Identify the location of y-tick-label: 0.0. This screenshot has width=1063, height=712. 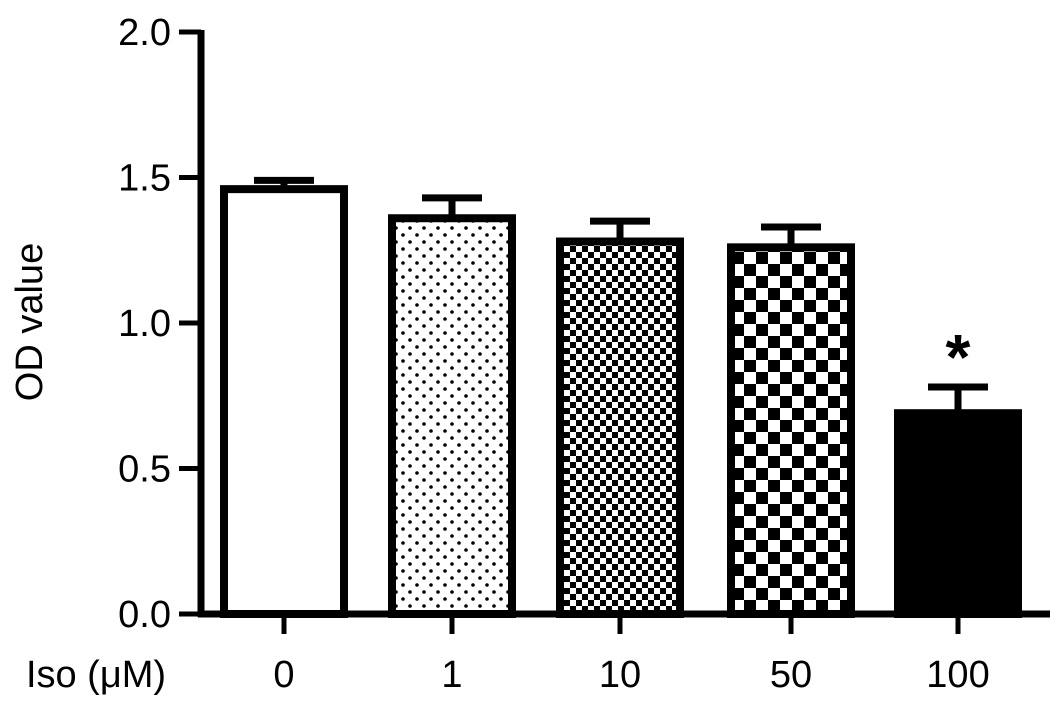
(144, 615).